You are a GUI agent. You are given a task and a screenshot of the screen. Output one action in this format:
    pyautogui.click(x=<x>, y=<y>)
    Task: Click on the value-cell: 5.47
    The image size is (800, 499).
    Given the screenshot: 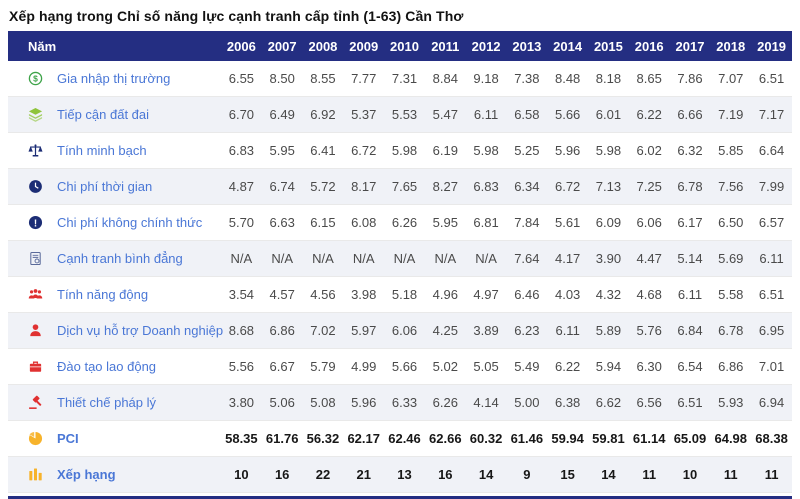 What is the action you would take?
    pyautogui.click(x=445, y=114)
    